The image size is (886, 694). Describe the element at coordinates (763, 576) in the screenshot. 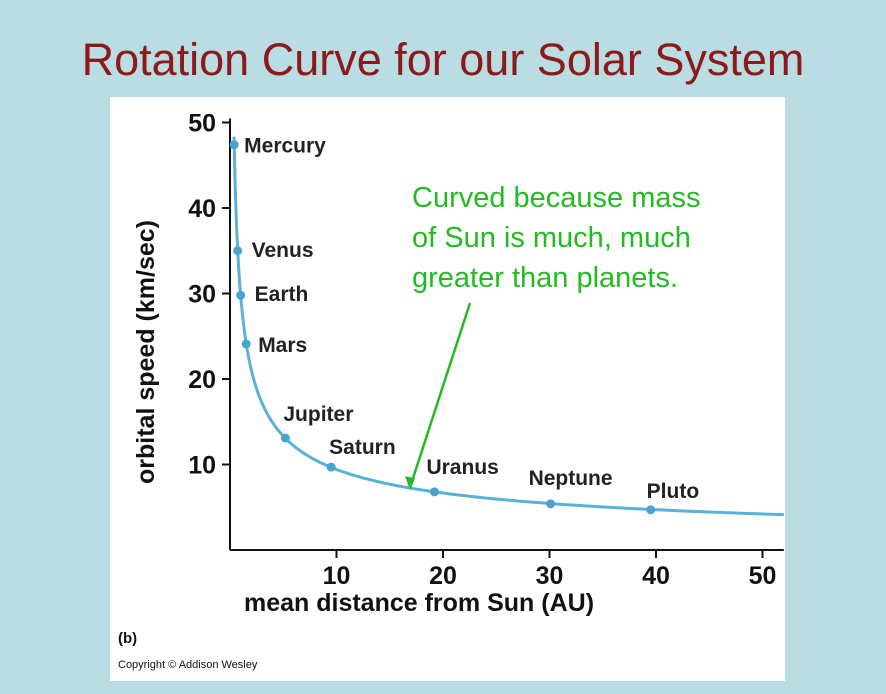

I see `x-tick-label: 50` at that location.